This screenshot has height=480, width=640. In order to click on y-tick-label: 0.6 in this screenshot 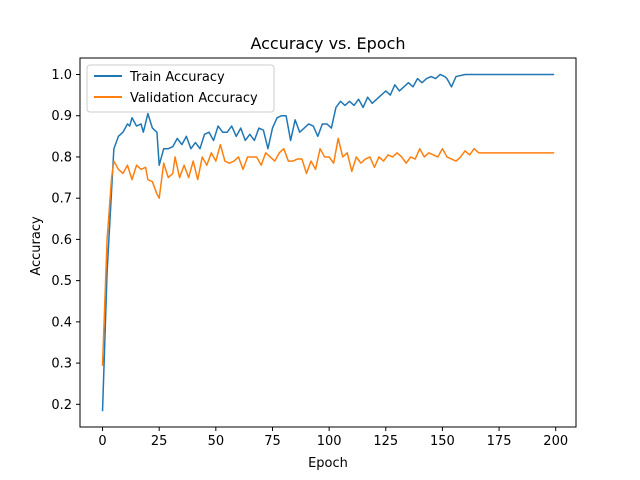, I will do `click(61, 240)`.